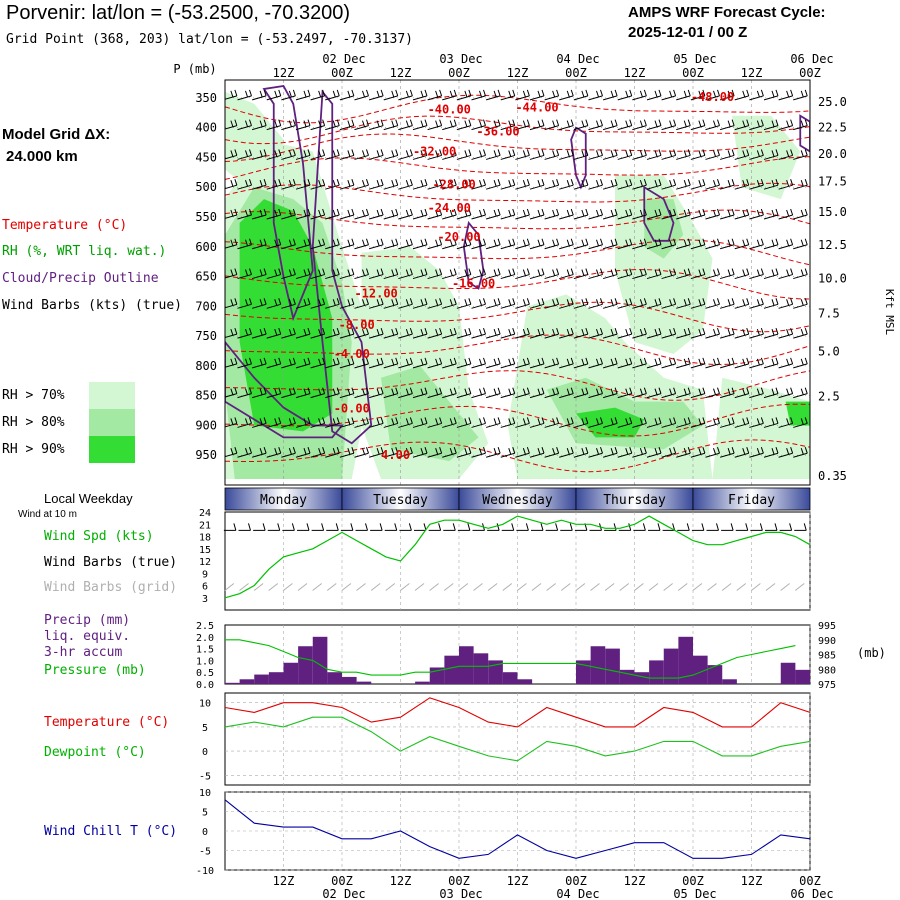  I want to click on true-wind-barb-flag, so click(527, 527).